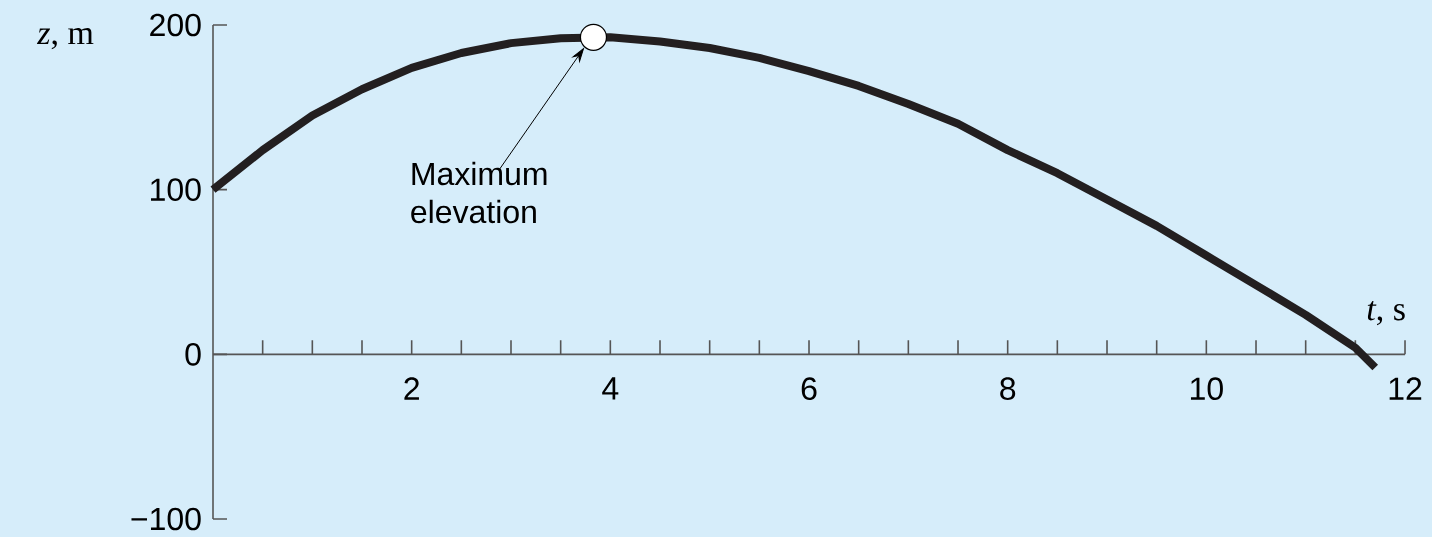 The height and width of the screenshot is (537, 1432). What do you see at coordinates (193, 354) in the screenshot?
I see `y-tick-label: 0` at bounding box center [193, 354].